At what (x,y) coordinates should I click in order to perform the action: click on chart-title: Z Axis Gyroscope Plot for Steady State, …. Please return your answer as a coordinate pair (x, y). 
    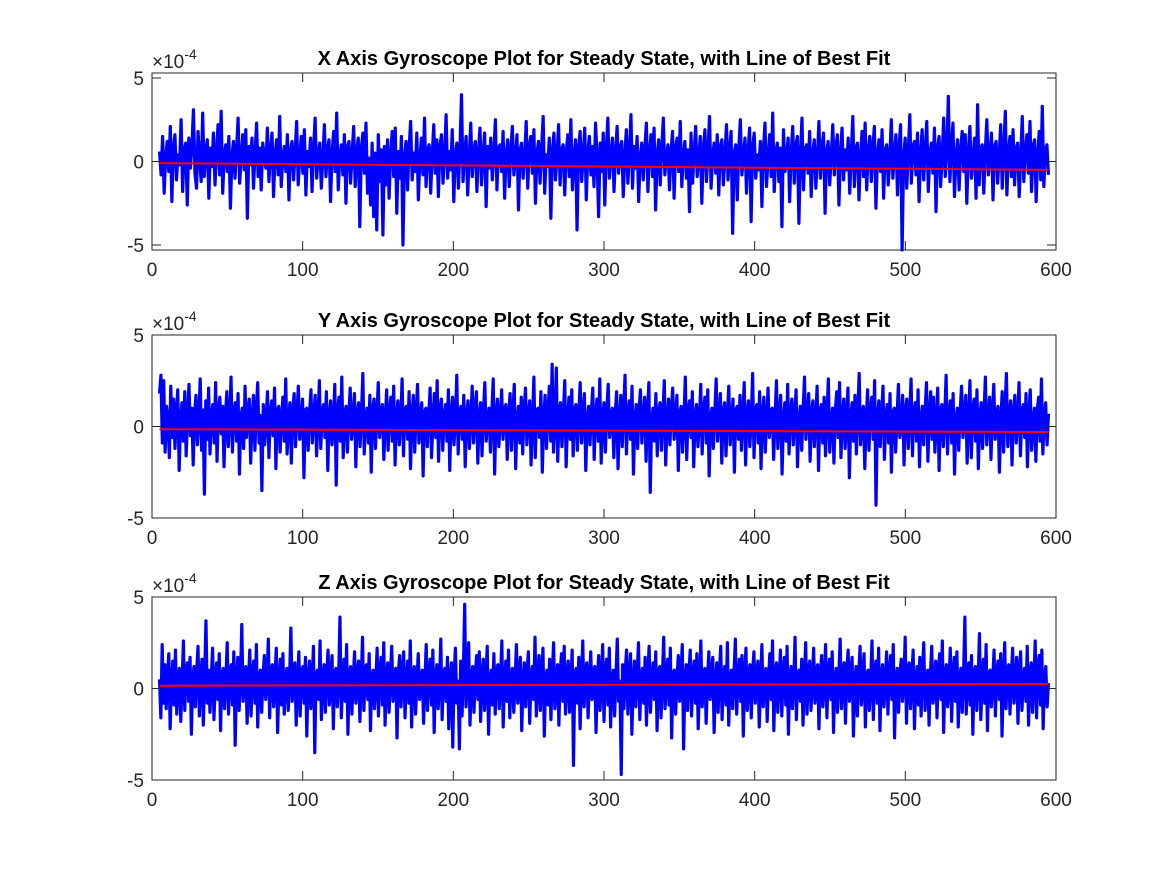
    Looking at the image, I should click on (604, 583).